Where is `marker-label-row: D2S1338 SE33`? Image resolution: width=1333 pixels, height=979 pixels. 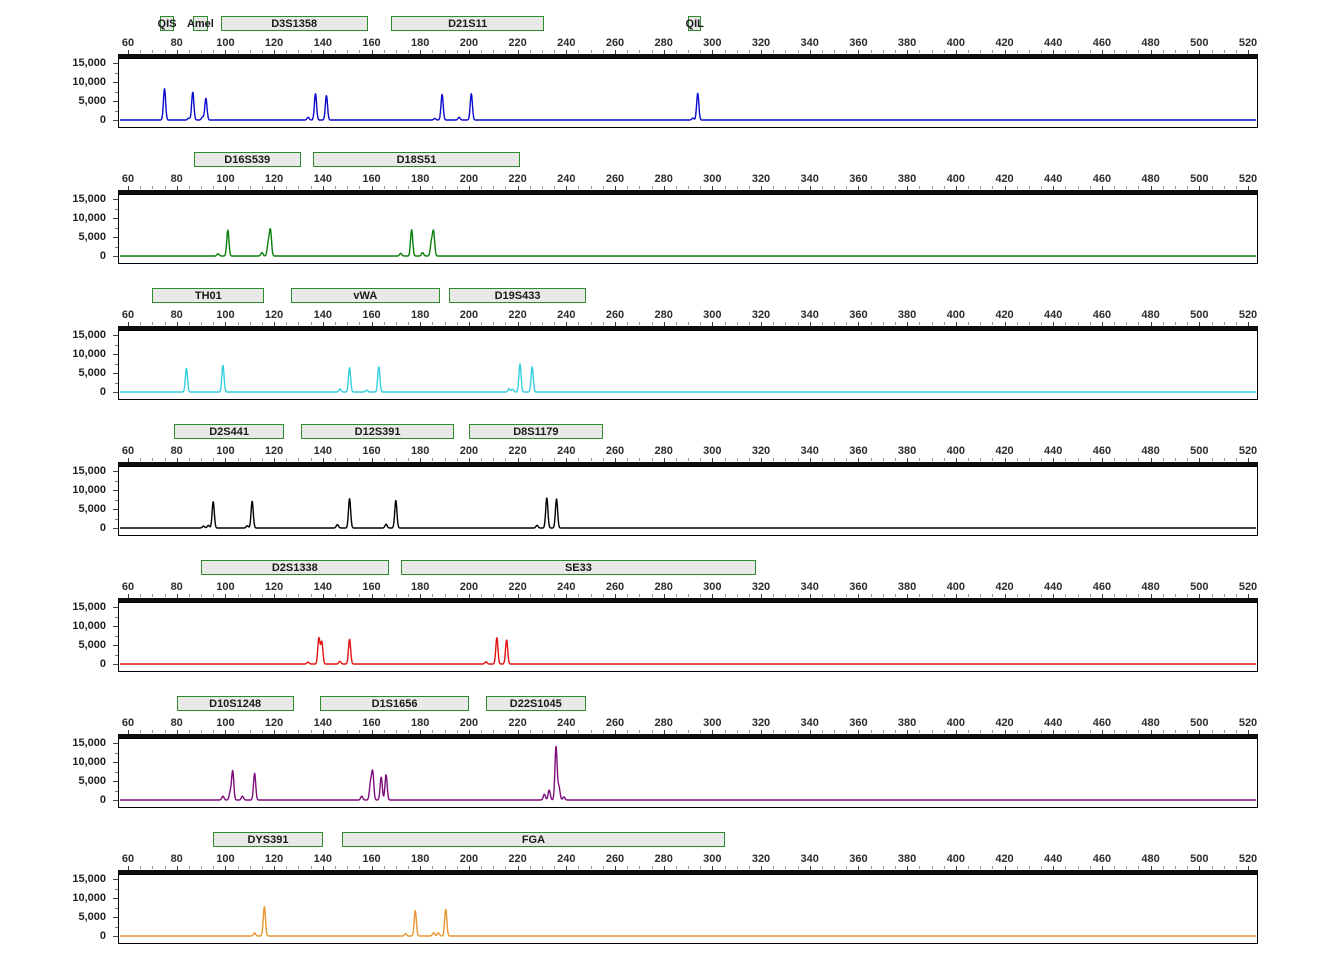 marker-label-row: D2S1338 SE33 is located at coordinates (666, 568).